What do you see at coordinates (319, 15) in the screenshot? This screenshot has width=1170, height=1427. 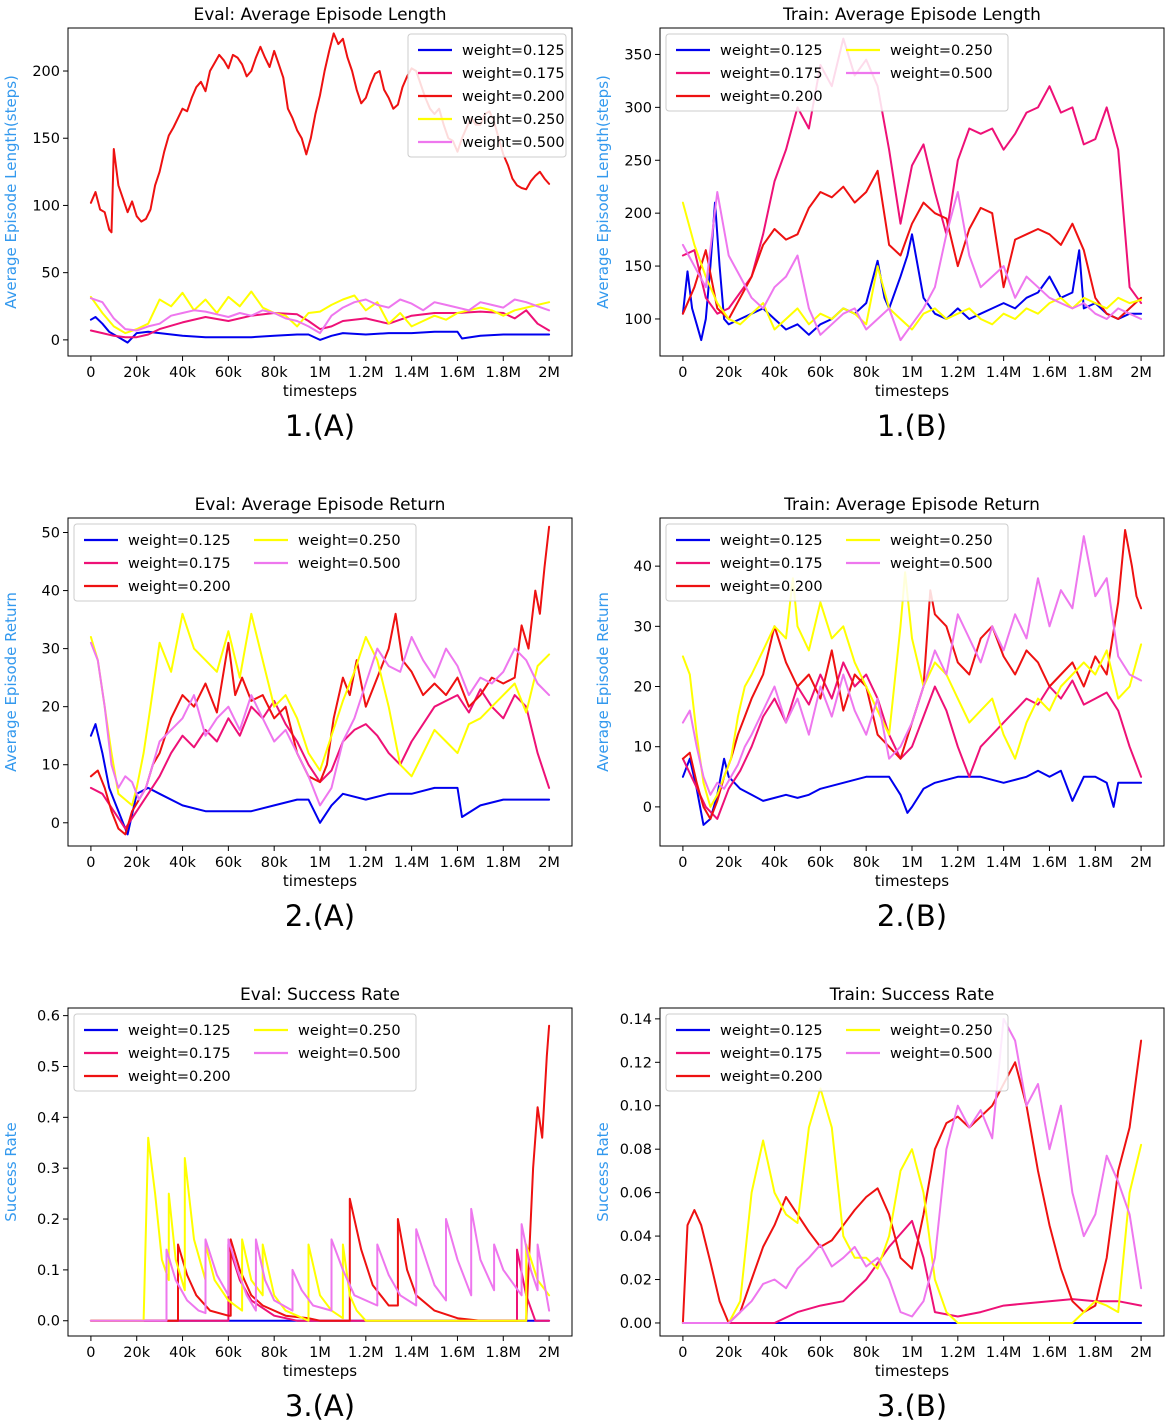 I see `chart-title: Eval: Average Episode Length` at bounding box center [319, 15].